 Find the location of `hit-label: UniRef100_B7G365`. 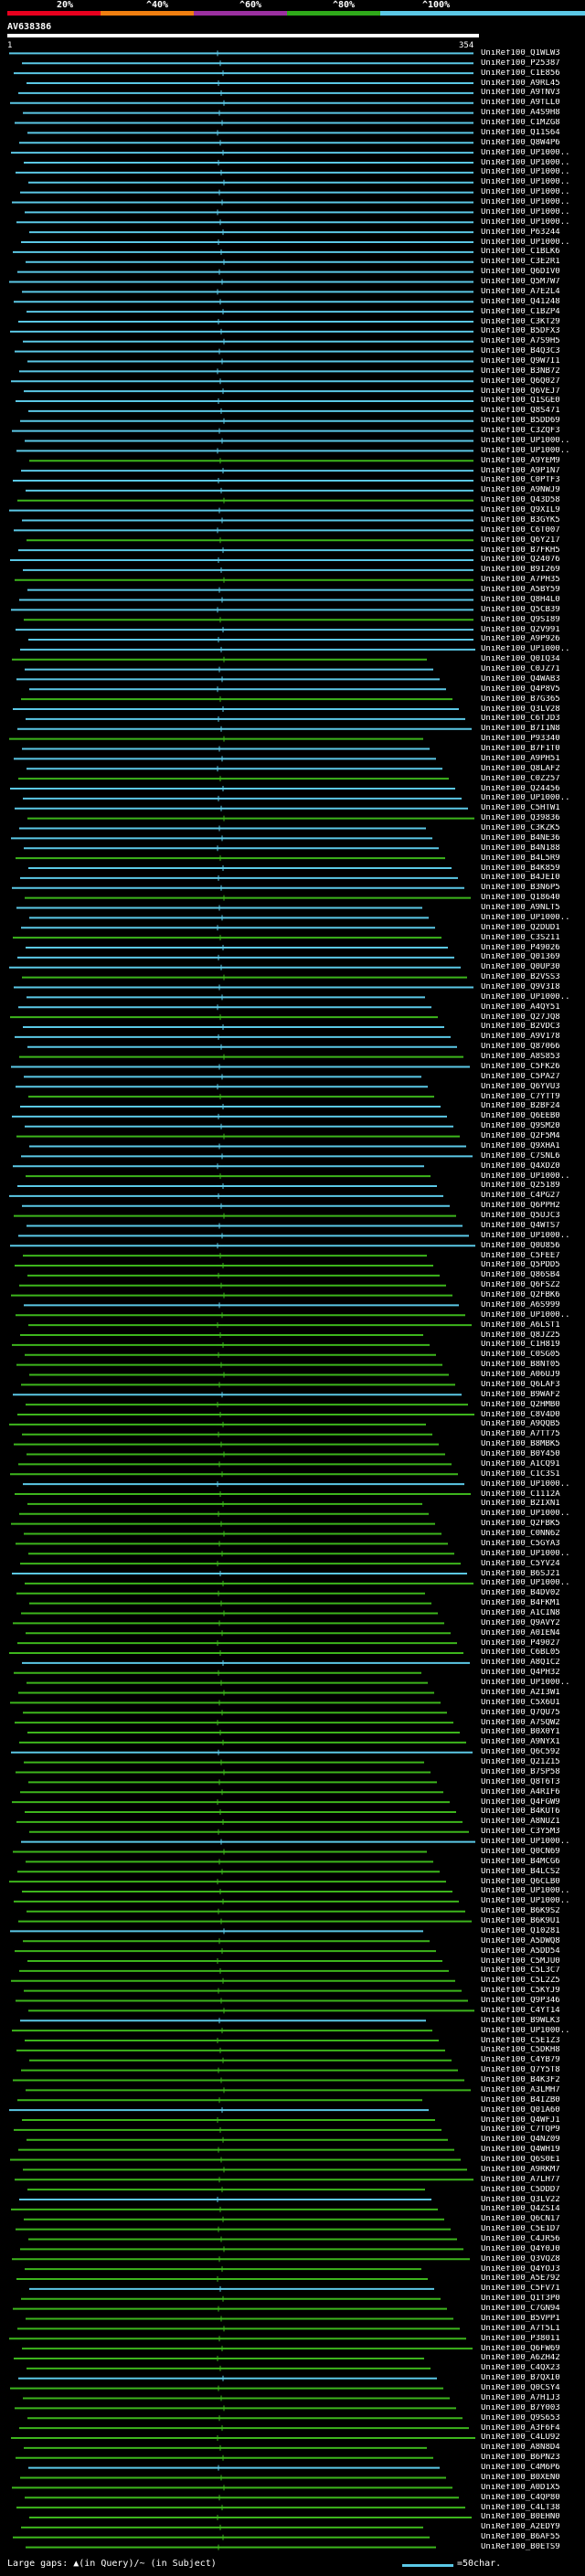

hit-label: UniRef100_B7G365 is located at coordinates (520, 699).